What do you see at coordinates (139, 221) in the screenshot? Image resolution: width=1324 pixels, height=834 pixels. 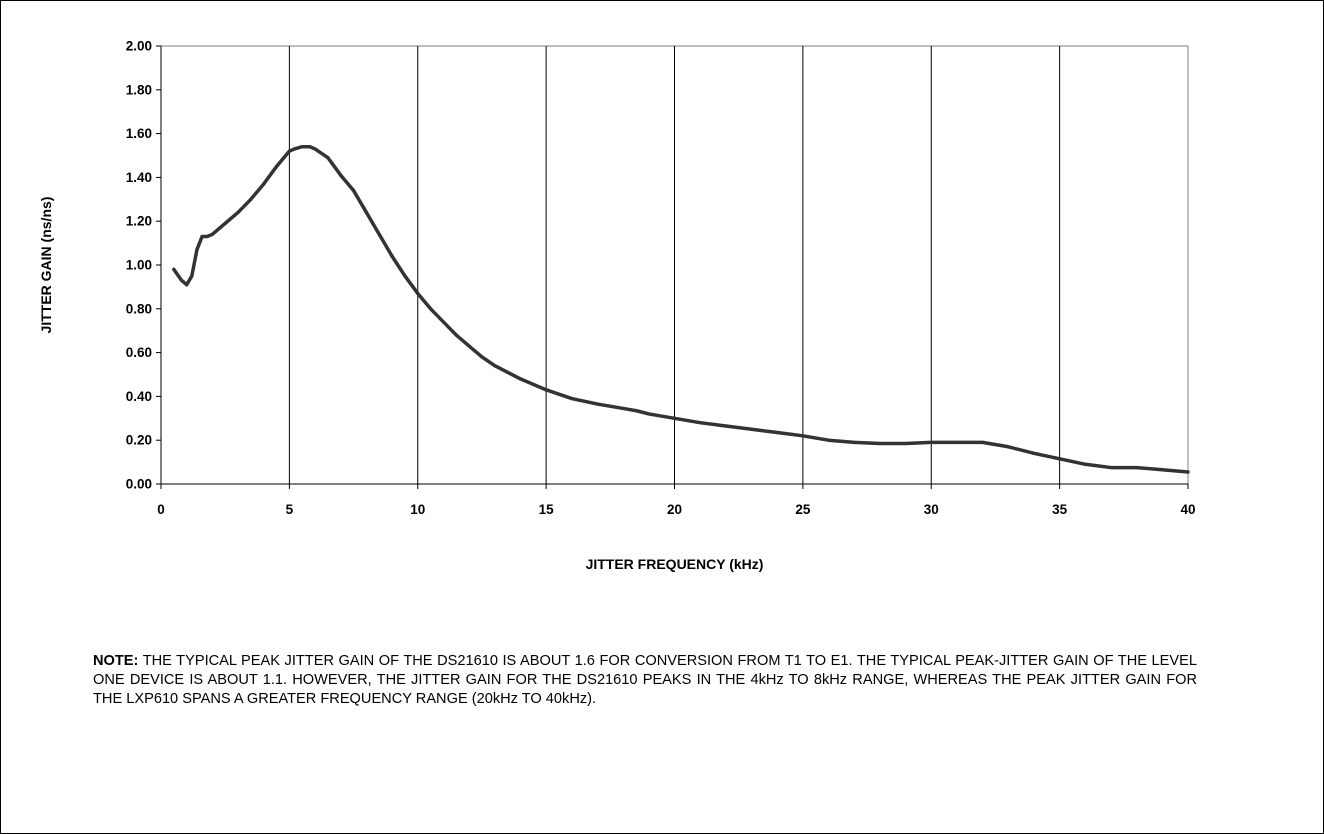 I see `y-tick-label: 1.20` at bounding box center [139, 221].